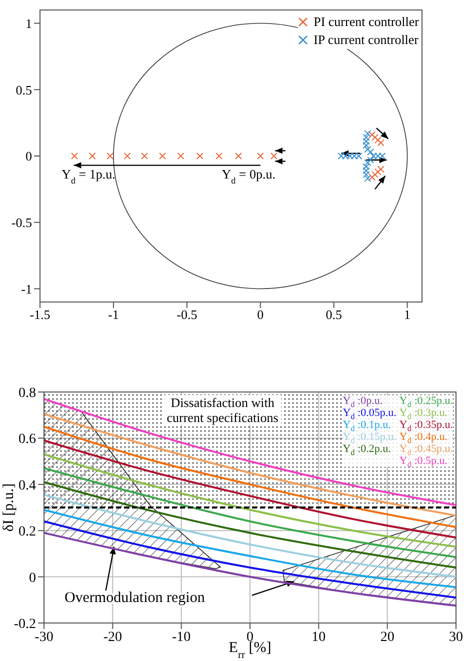 The height and width of the screenshot is (661, 464). What do you see at coordinates (362, 402) in the screenshot?
I see `text: Y$_{d}$ :0p.u.` at bounding box center [362, 402].